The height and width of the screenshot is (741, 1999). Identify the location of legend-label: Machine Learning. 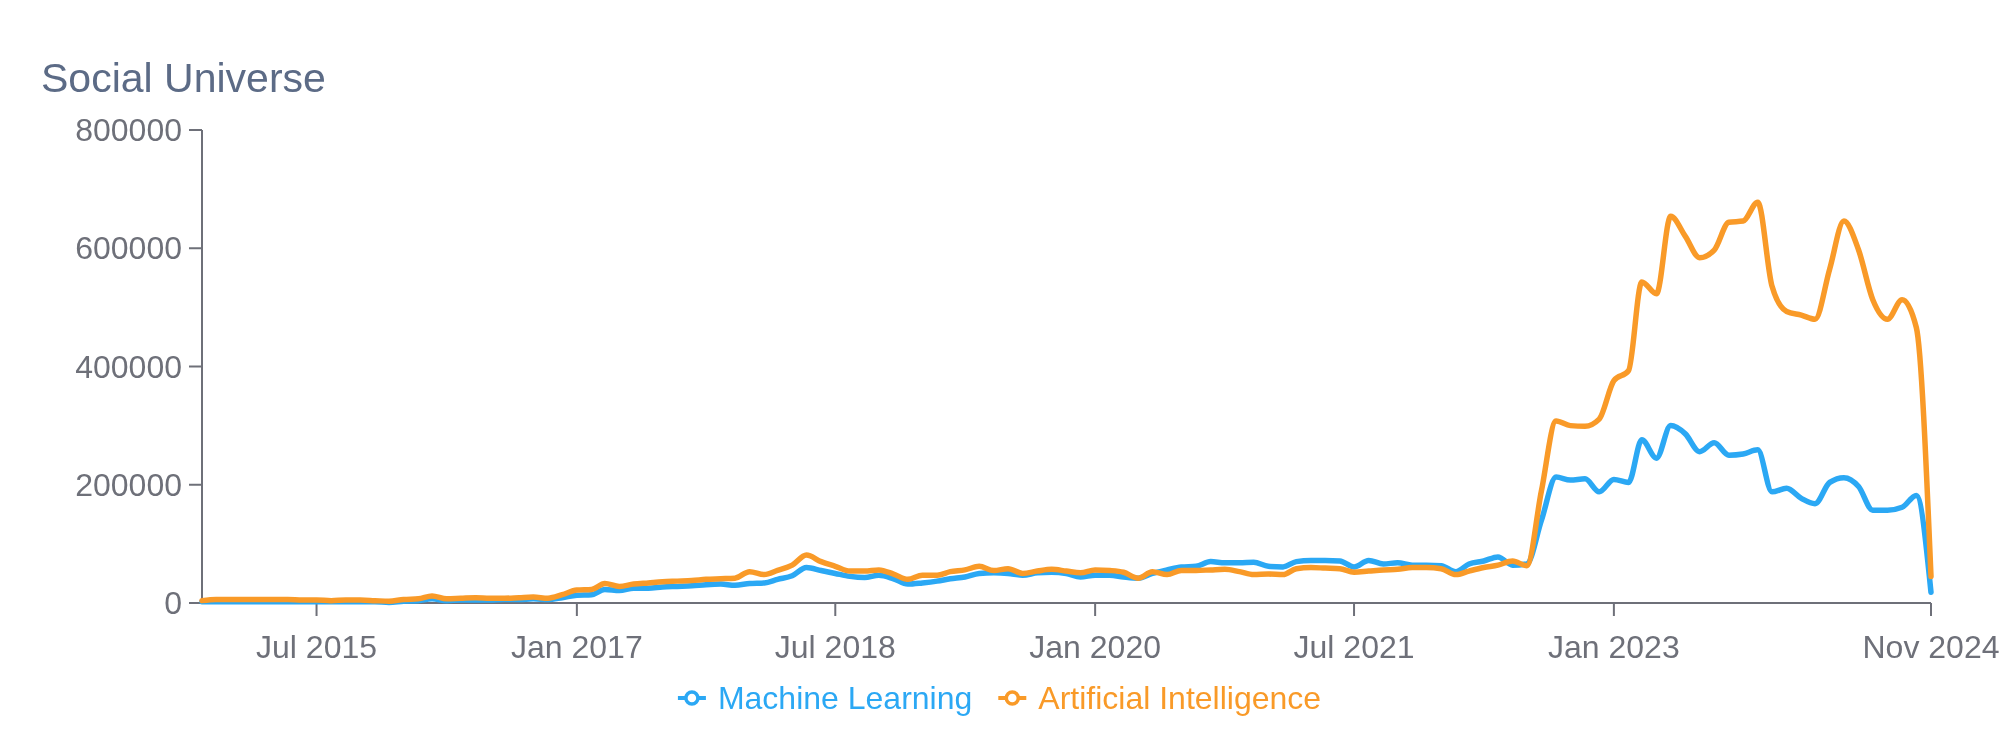
(845, 698).